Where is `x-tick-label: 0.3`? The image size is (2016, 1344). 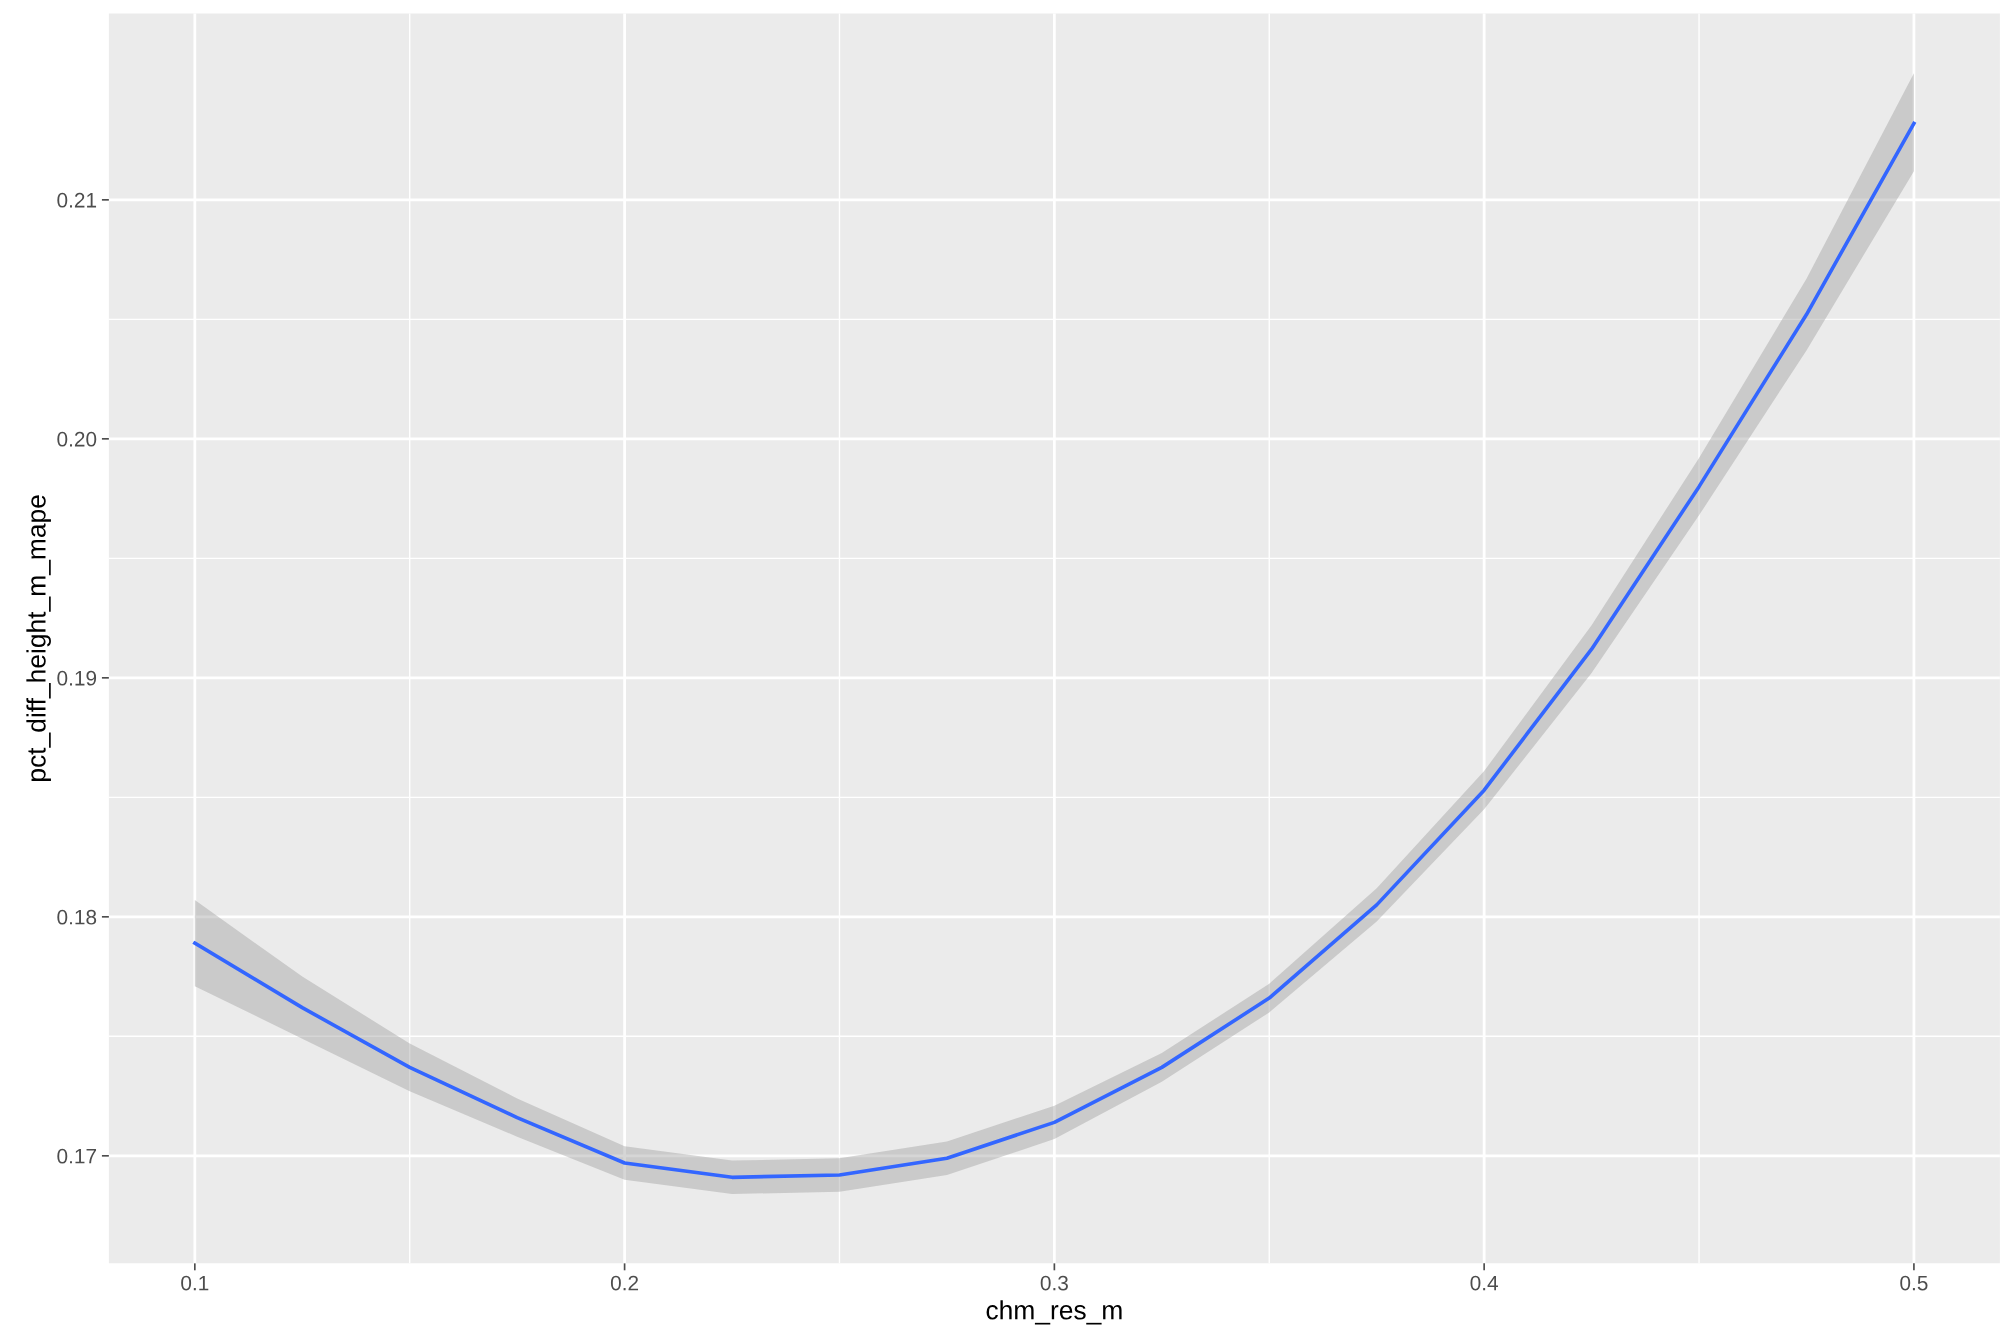
x-tick-label: 0.3 is located at coordinates (1054, 1283).